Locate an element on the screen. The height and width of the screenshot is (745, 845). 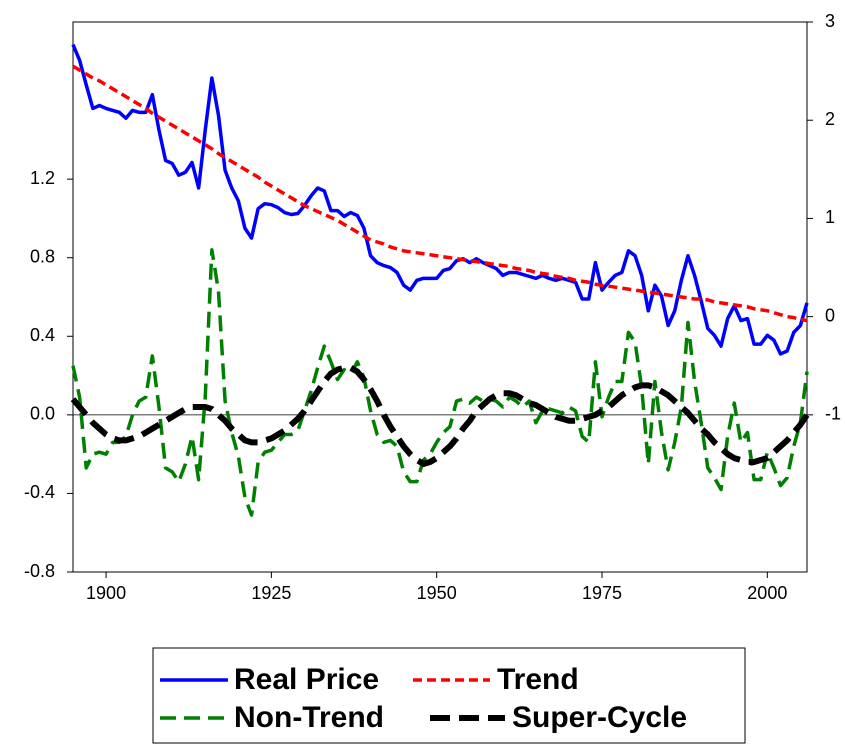
y-tick-label: -0.4 is located at coordinates (39, 492).